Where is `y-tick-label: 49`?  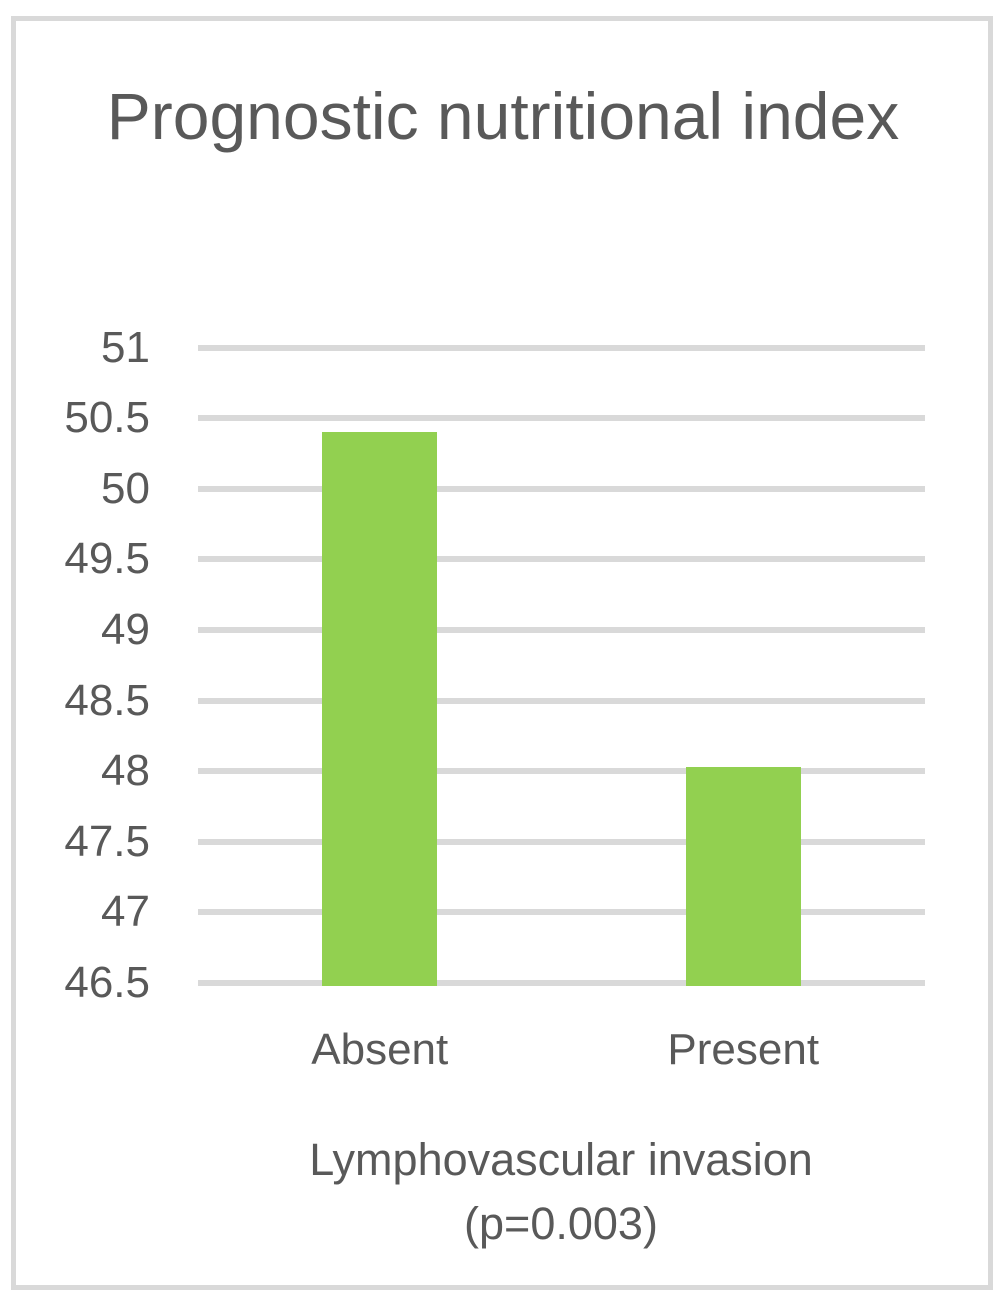 y-tick-label: 49 is located at coordinates (125, 629).